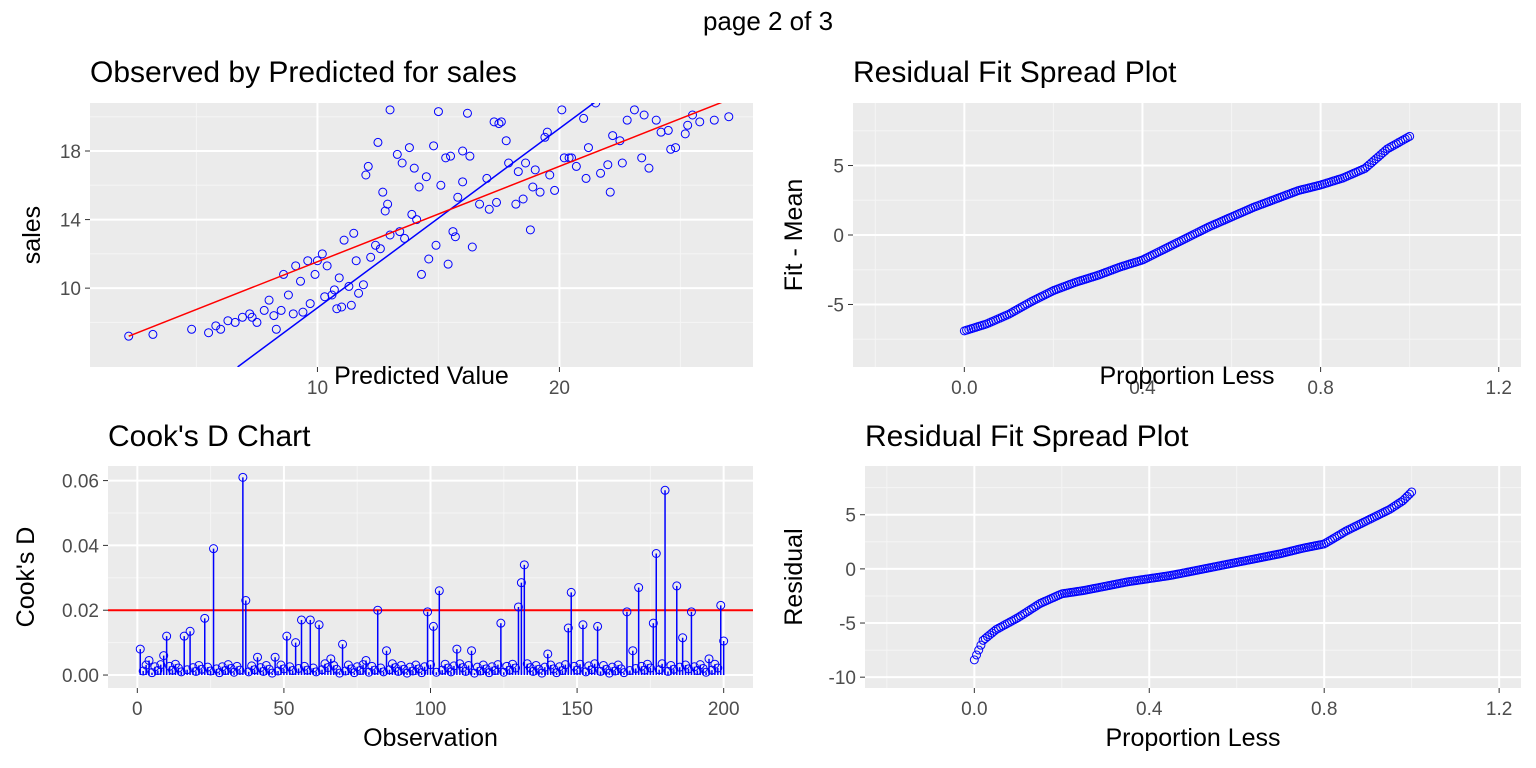  What do you see at coordinates (80, 676) in the screenshot?
I see `y-tick-label: 0.00` at bounding box center [80, 676].